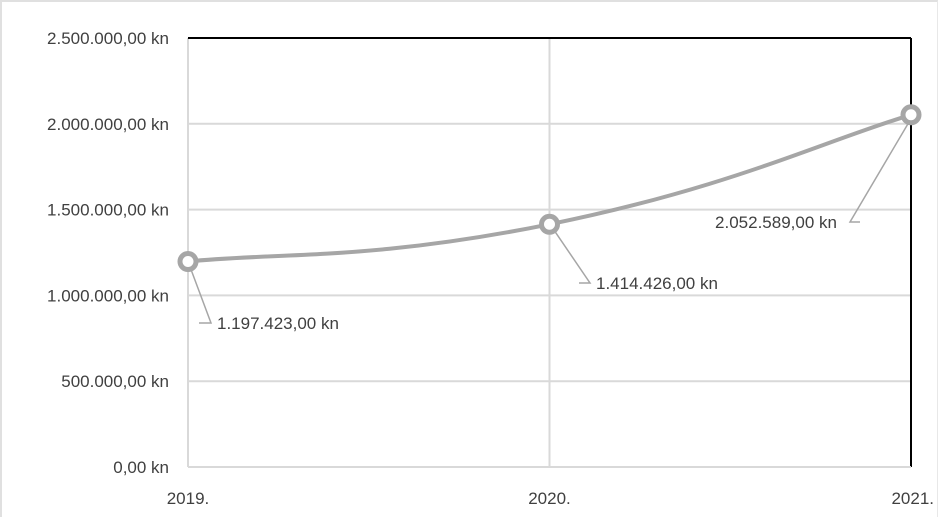 The width and height of the screenshot is (938, 519). I want to click on data-label: 2.052.589,00 kn, so click(776, 222).